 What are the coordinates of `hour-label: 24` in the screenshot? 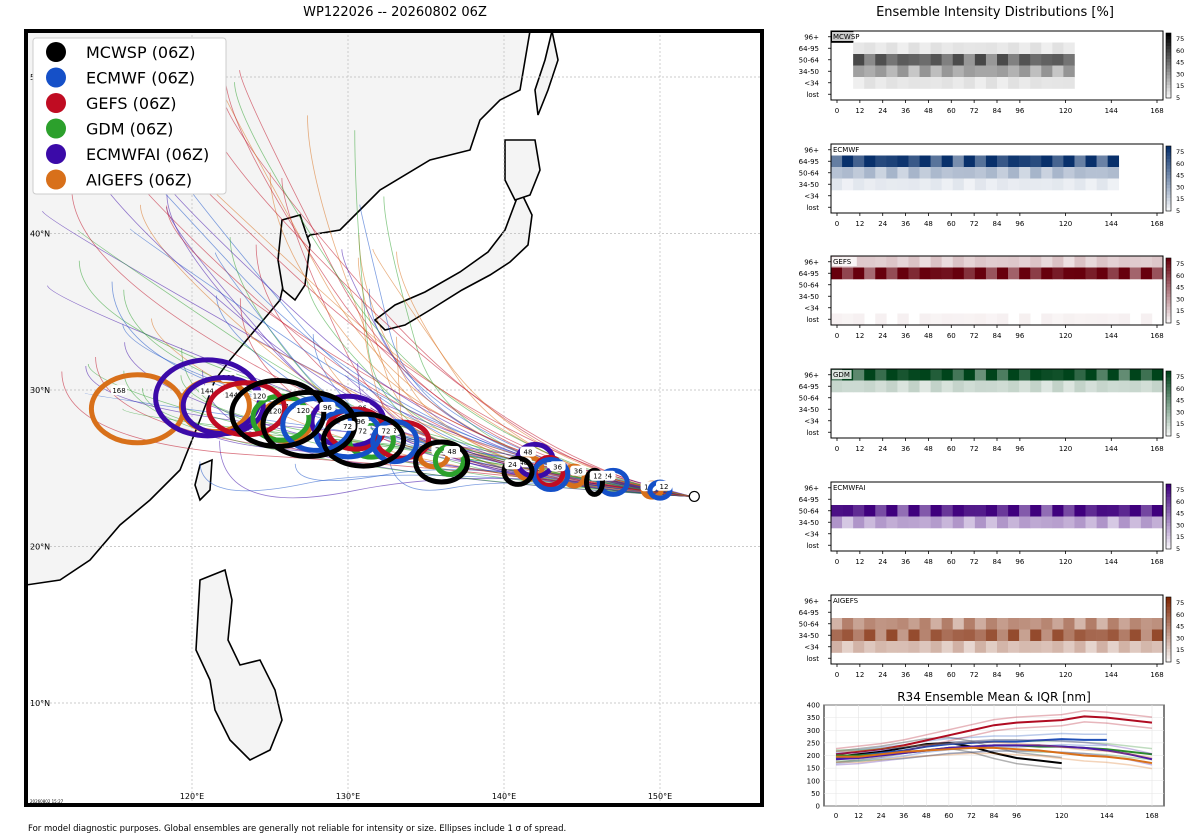 It's located at (882, 111).